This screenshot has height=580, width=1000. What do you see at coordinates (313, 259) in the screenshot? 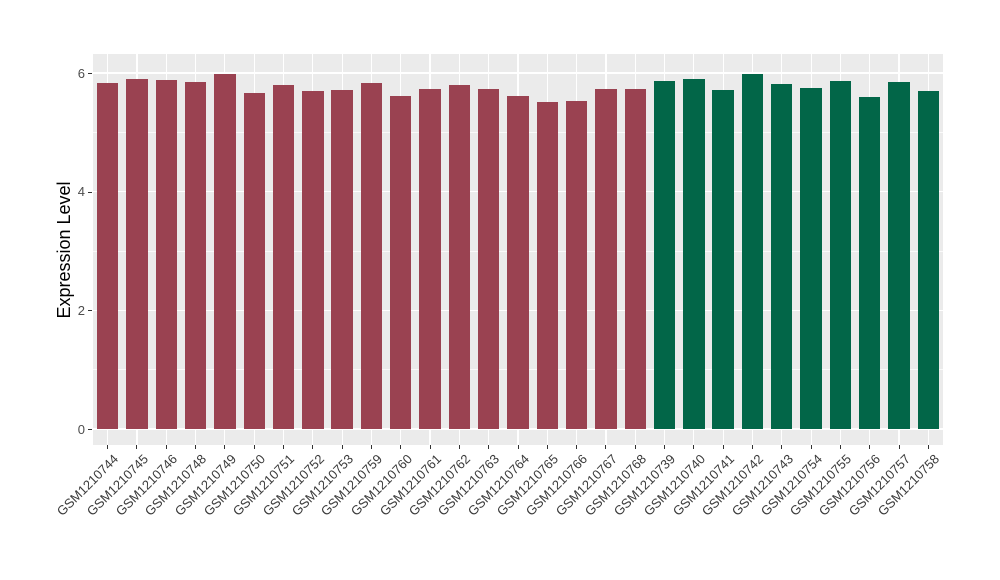
I see `bar-GSM1210752` at bounding box center [313, 259].